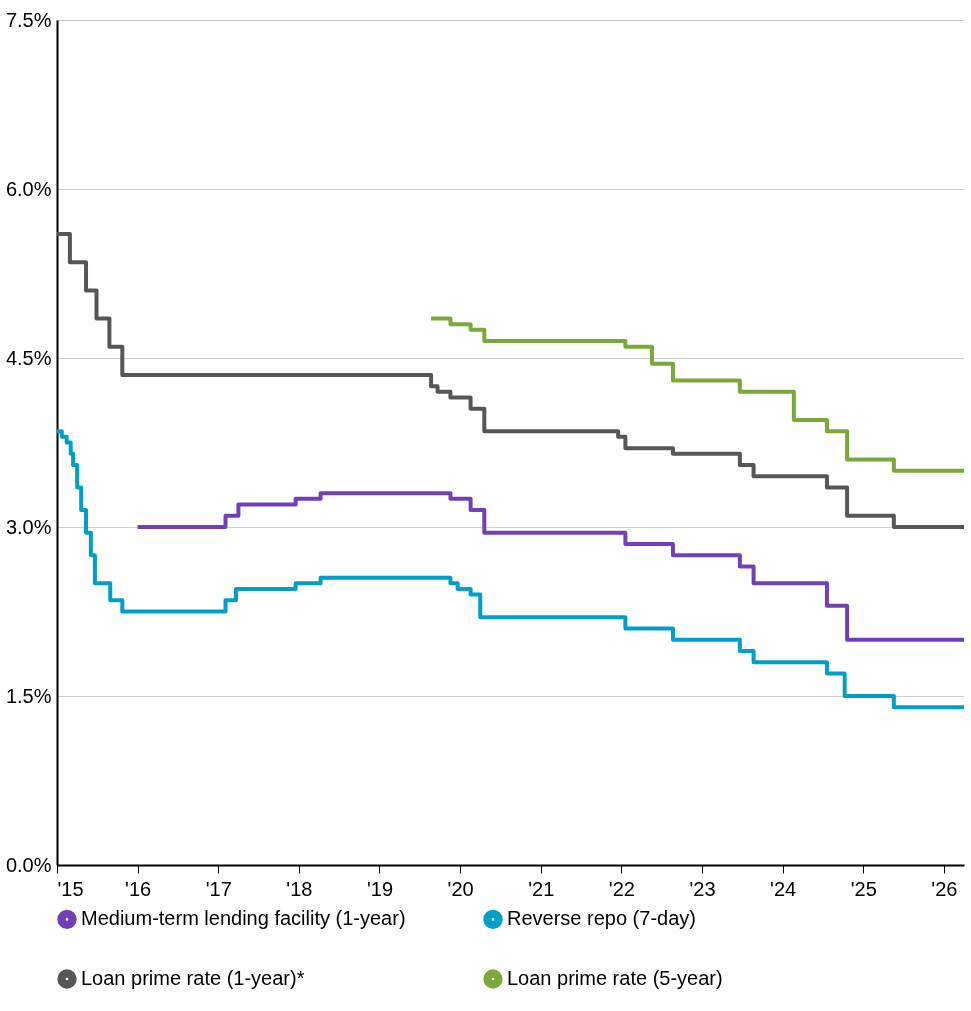  What do you see at coordinates (28, 526) in the screenshot?
I see `y-tick-label: 3.0%` at bounding box center [28, 526].